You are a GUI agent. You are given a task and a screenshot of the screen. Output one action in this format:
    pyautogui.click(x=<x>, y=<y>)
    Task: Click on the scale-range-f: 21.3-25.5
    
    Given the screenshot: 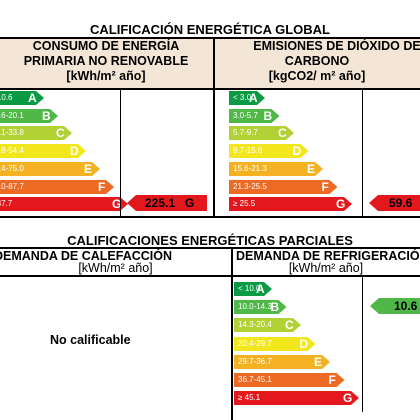 What is the action you would take?
    pyautogui.click(x=250, y=186)
    